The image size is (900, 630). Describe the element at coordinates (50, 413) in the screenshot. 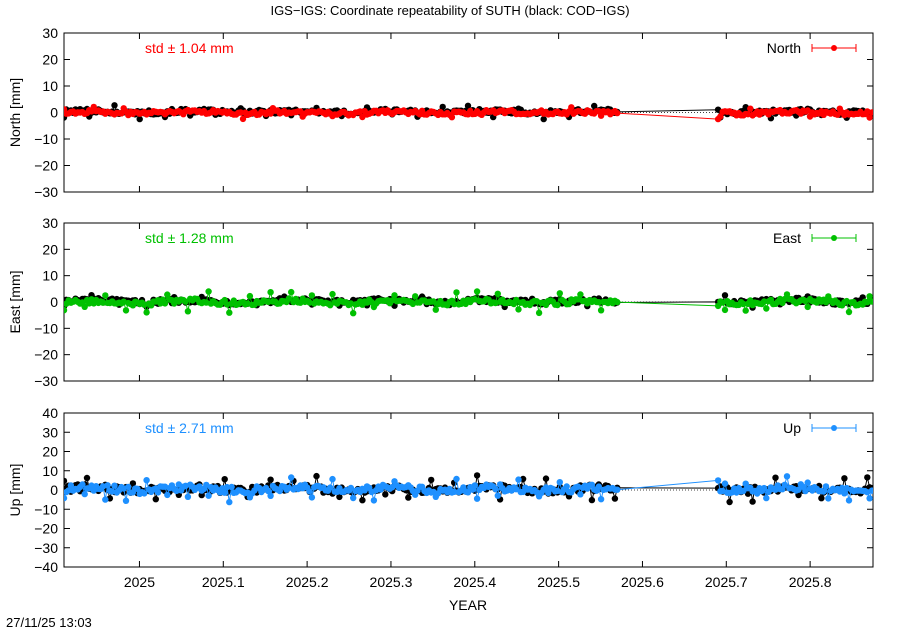

I see `y-tick-label: 40` at that location.